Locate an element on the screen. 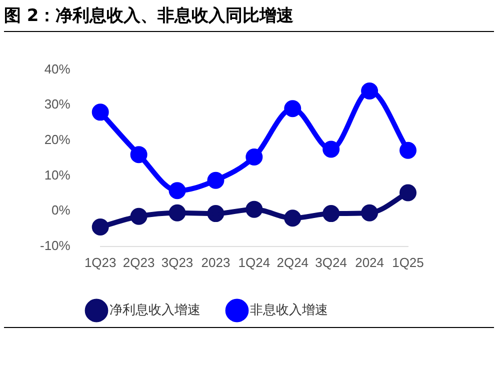 This screenshot has height=365, width=498. x-tick-label: 2Q23 is located at coordinates (138, 262).